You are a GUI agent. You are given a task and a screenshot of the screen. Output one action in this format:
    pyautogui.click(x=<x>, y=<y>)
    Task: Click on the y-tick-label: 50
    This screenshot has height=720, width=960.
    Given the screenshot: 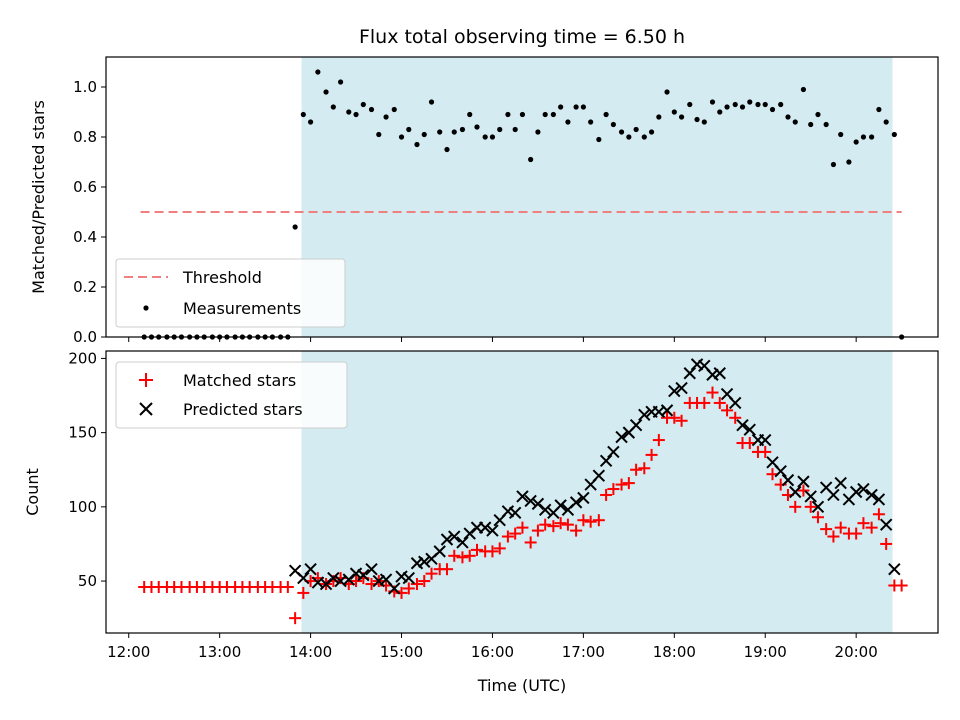 What is the action you would take?
    pyautogui.click(x=87, y=581)
    